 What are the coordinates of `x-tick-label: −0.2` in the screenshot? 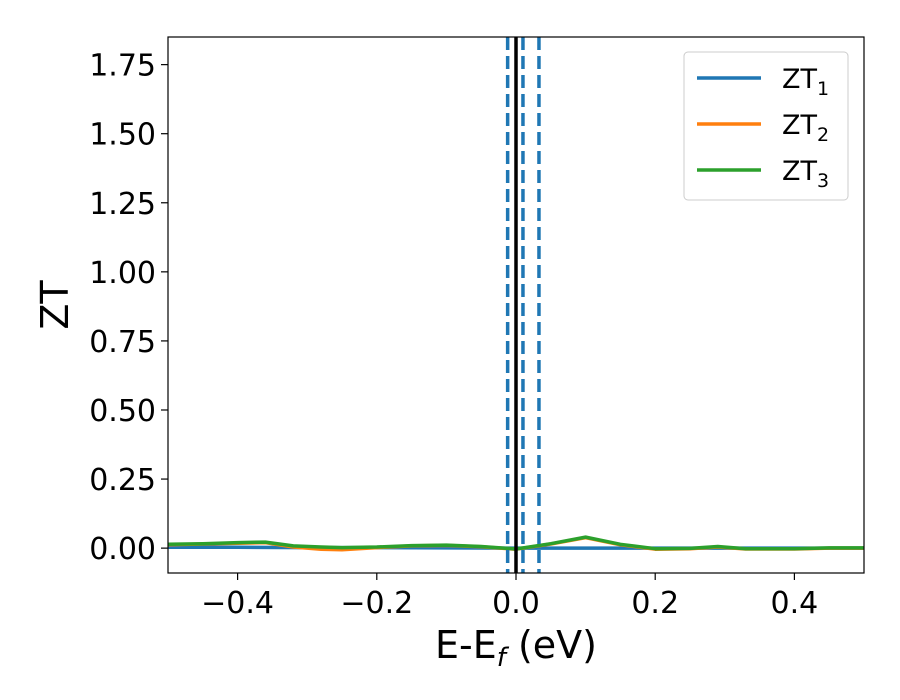 It's located at (376, 603).